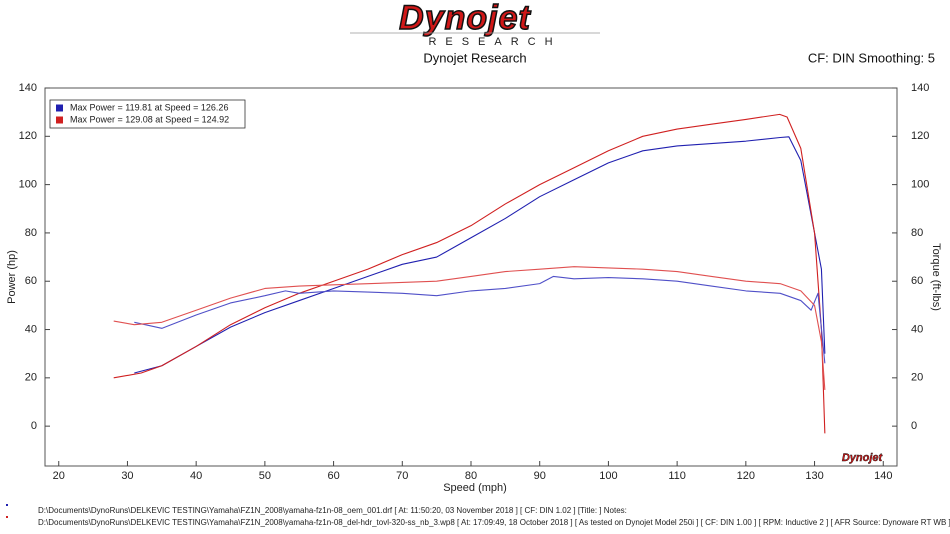  What do you see at coordinates (608, 476) in the screenshot?
I see `x-tick-label: 100` at bounding box center [608, 476].